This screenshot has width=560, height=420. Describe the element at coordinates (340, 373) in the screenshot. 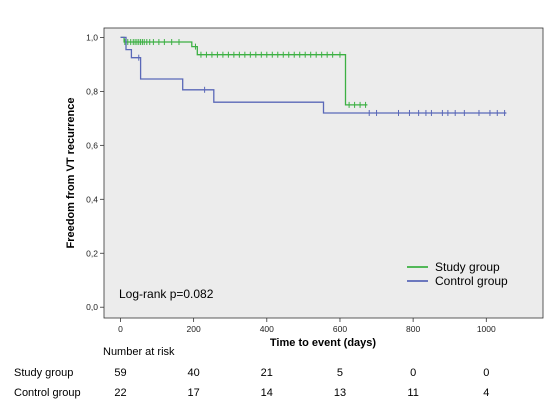

I see `risk-value-0-3: 5` at that location.